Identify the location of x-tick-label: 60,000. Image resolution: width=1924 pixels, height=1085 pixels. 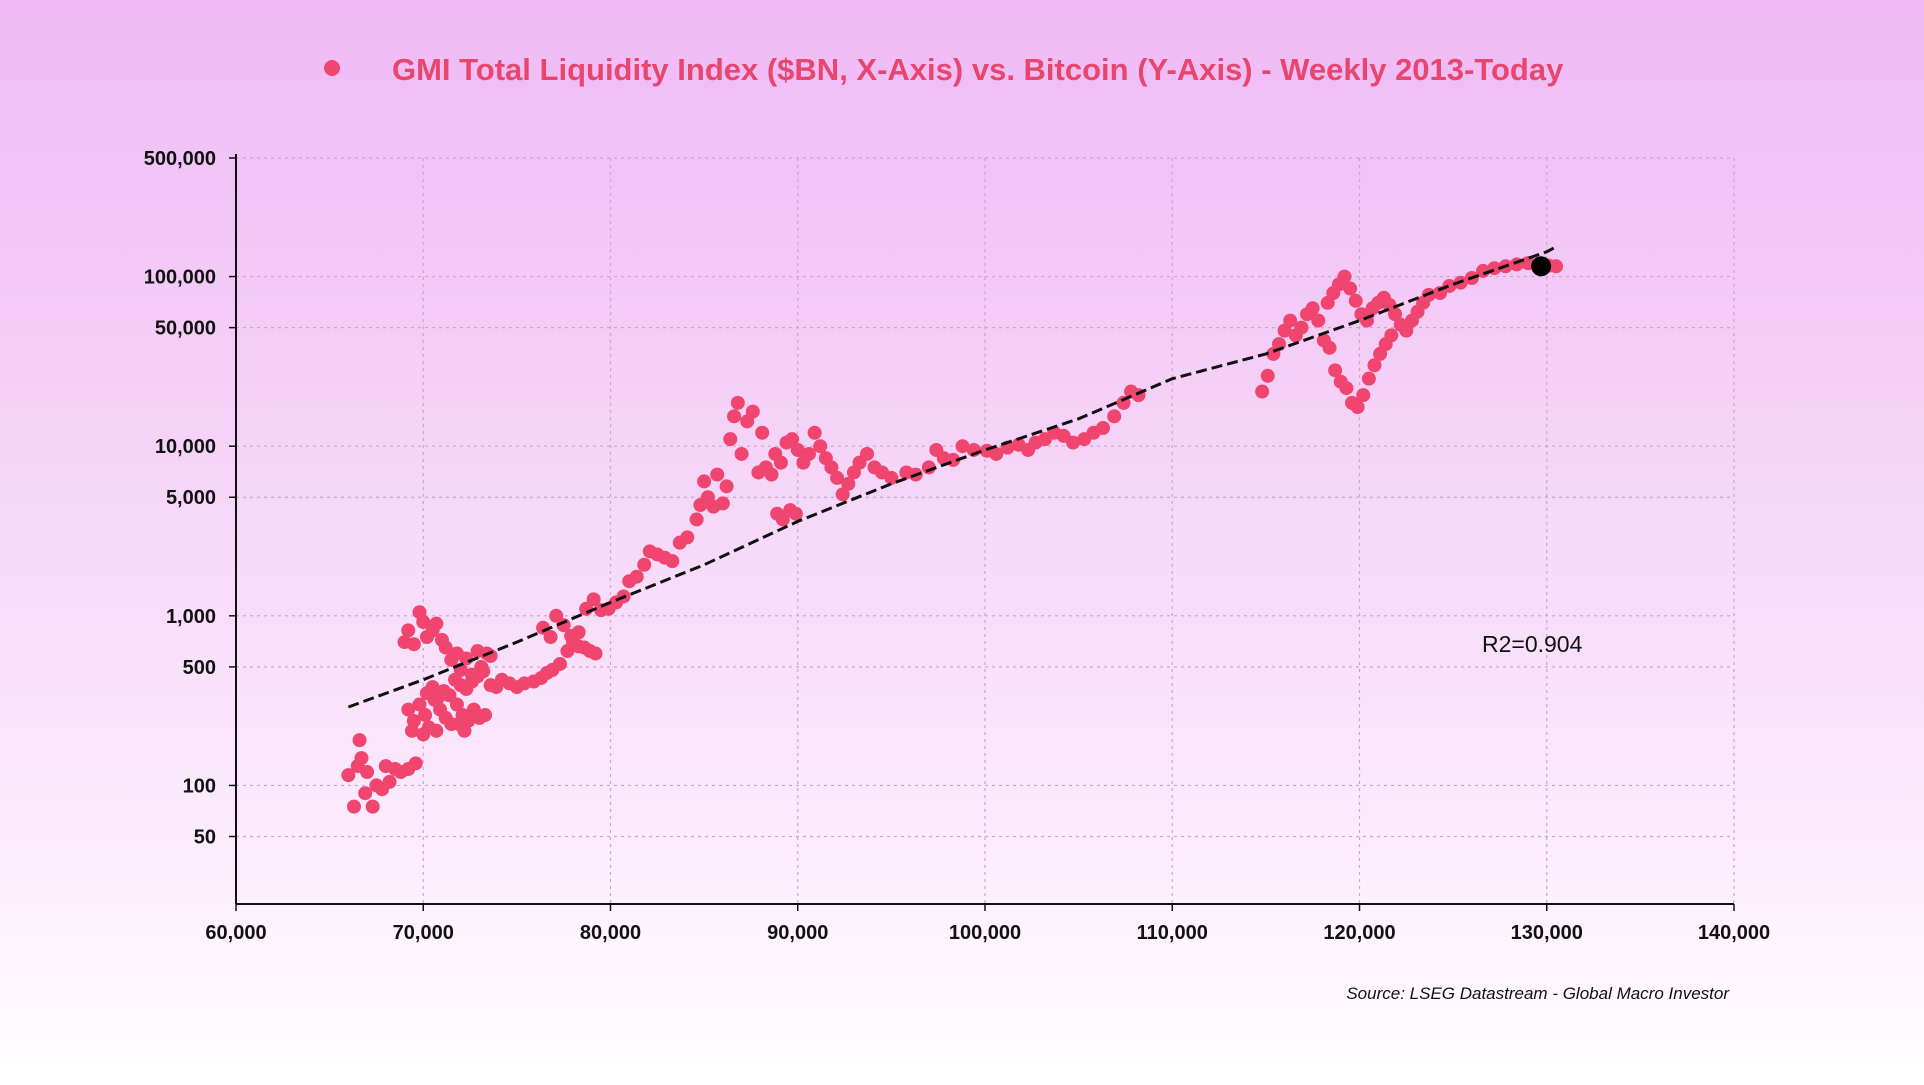
(235, 933).